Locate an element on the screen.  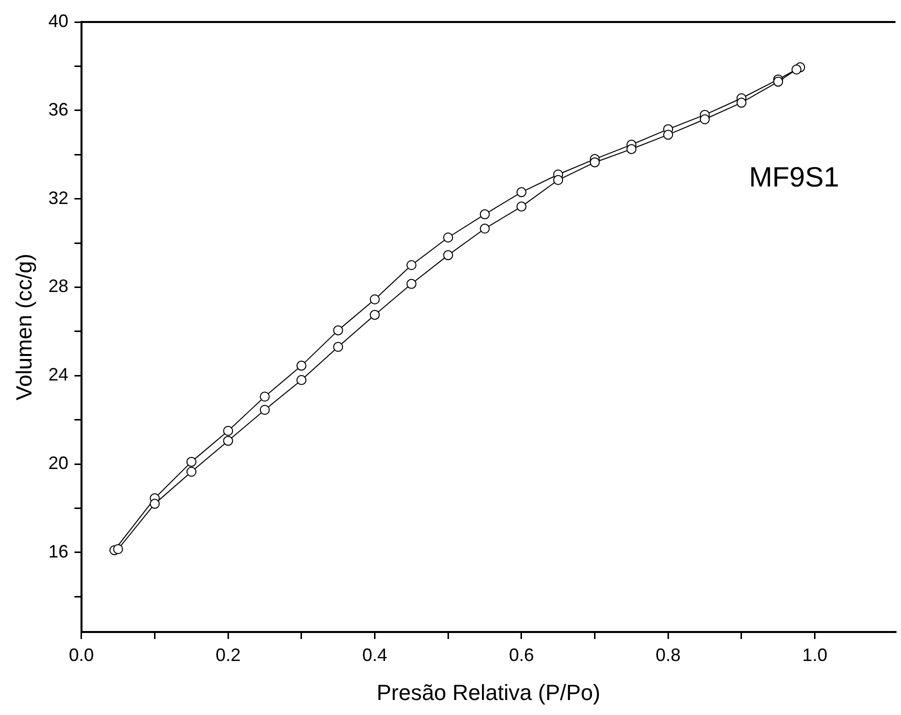
y-axis-title: Volumen (cc/g) is located at coordinates (23, 327).